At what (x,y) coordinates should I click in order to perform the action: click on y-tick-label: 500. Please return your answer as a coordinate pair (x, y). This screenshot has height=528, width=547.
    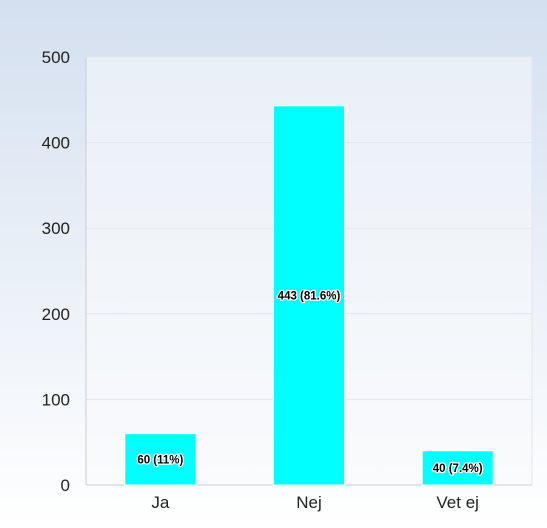
    Looking at the image, I should click on (56, 57).